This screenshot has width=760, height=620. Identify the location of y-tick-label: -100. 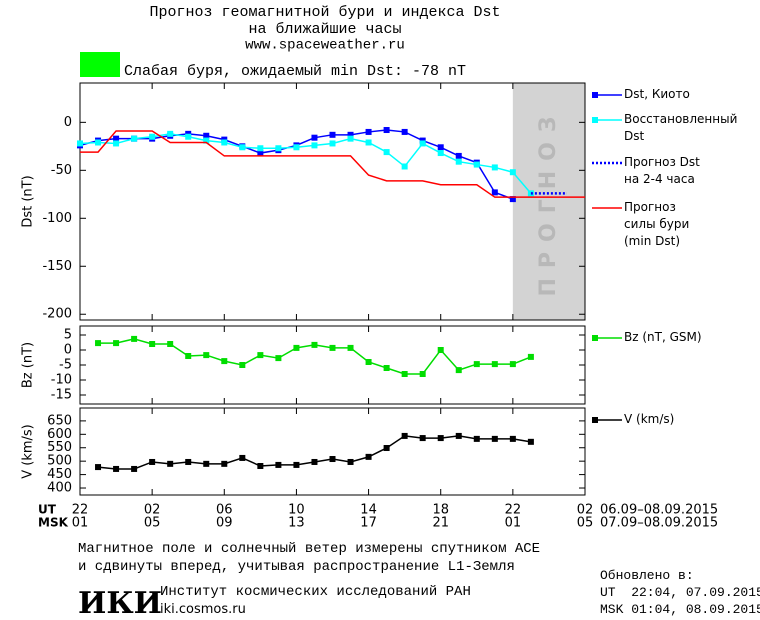
(57, 218).